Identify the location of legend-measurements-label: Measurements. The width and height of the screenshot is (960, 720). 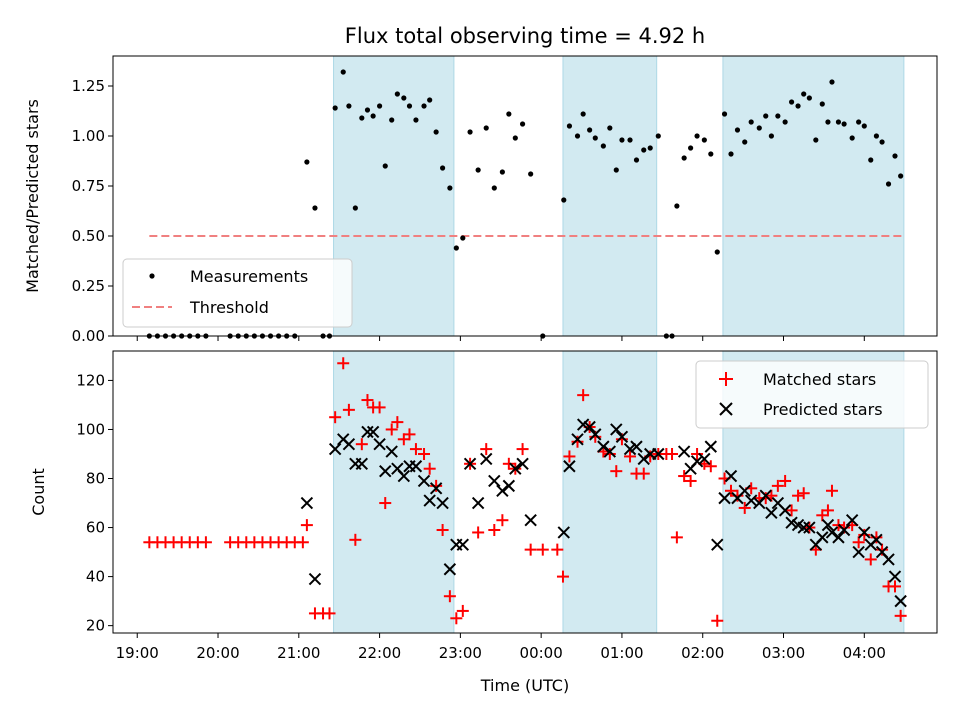
(249, 276).